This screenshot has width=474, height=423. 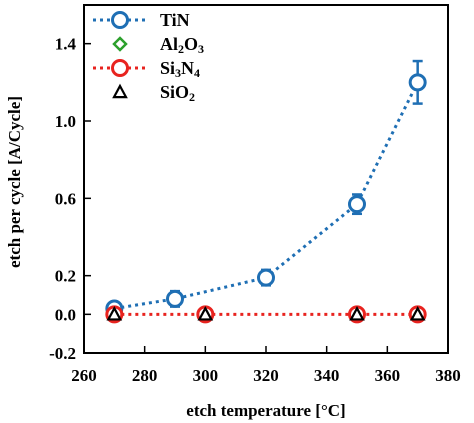 I want to click on legend-text-part: TiN, so click(x=175, y=20).